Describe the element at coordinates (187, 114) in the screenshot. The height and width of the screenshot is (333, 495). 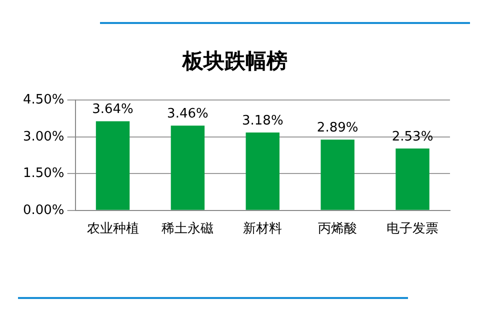
I see `data-label: 3.46%` at that location.